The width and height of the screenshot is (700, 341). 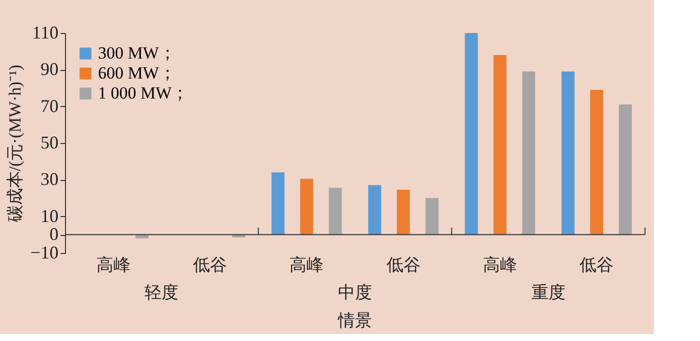 What do you see at coordinates (49, 216) in the screenshot?
I see `y-tick-label: 10` at bounding box center [49, 216].